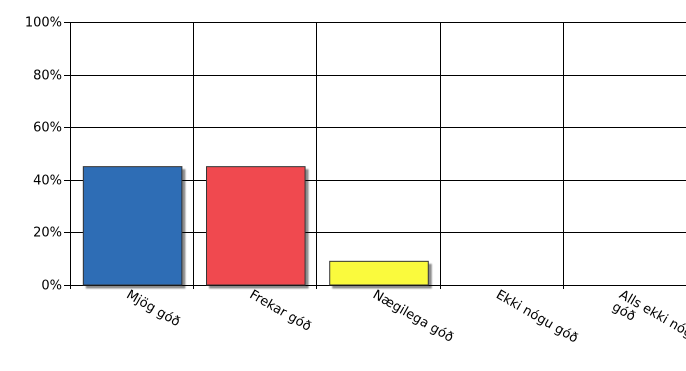  I want to click on y-tick-label: 80%, so click(47, 76).